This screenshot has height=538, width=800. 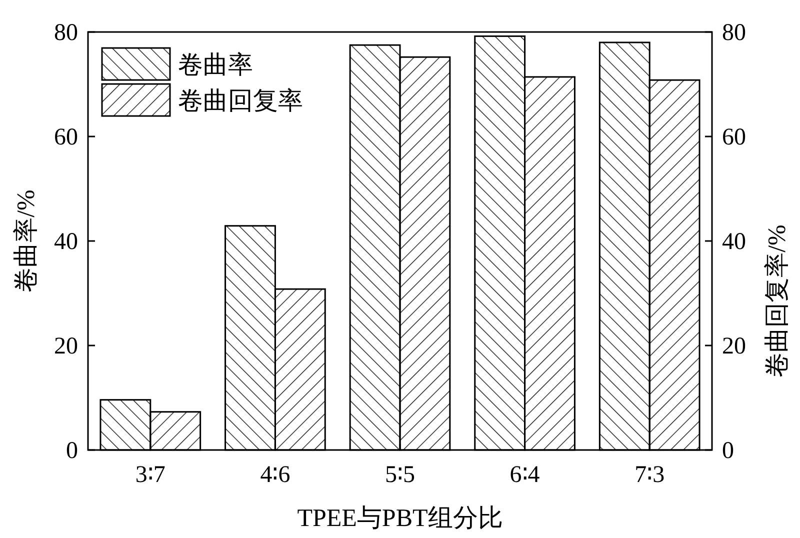 I want to click on y-axis-title: 卷曲率/%, so click(x=26, y=241).